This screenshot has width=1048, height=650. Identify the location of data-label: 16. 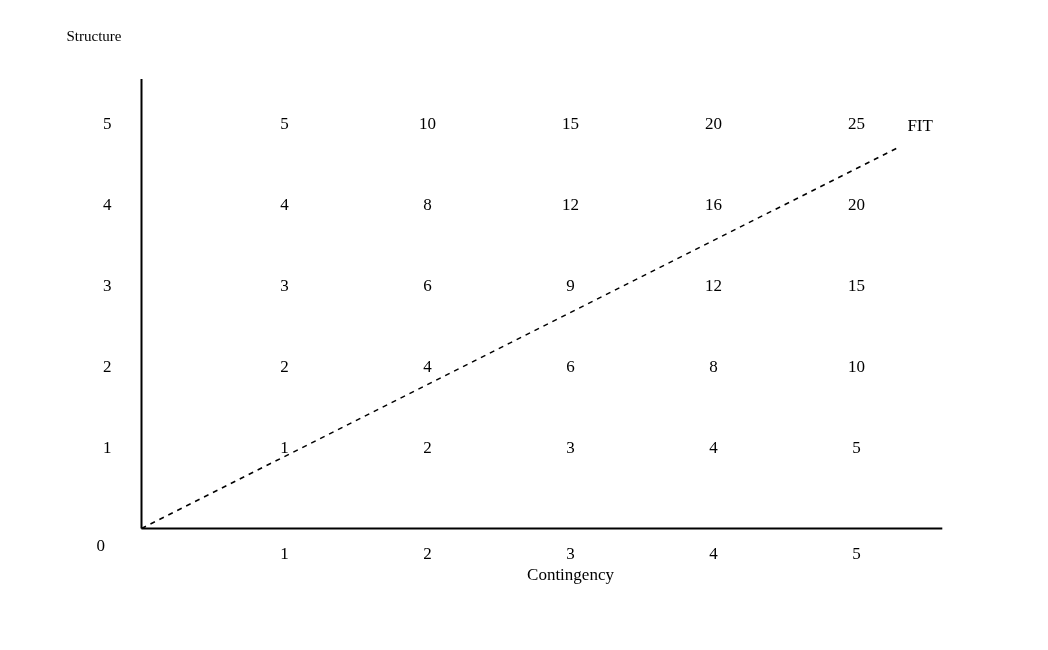
(713, 204).